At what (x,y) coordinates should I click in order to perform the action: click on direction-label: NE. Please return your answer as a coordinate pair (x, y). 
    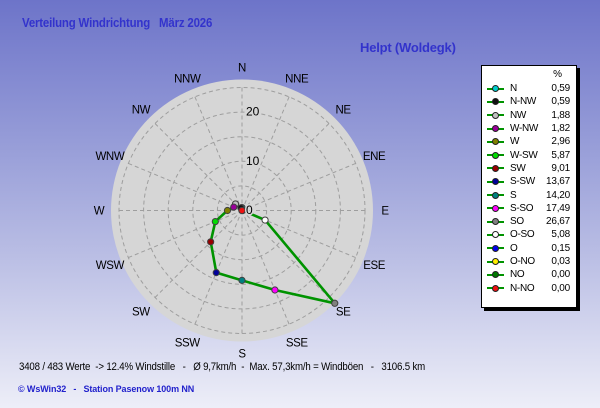
    Looking at the image, I should click on (344, 110).